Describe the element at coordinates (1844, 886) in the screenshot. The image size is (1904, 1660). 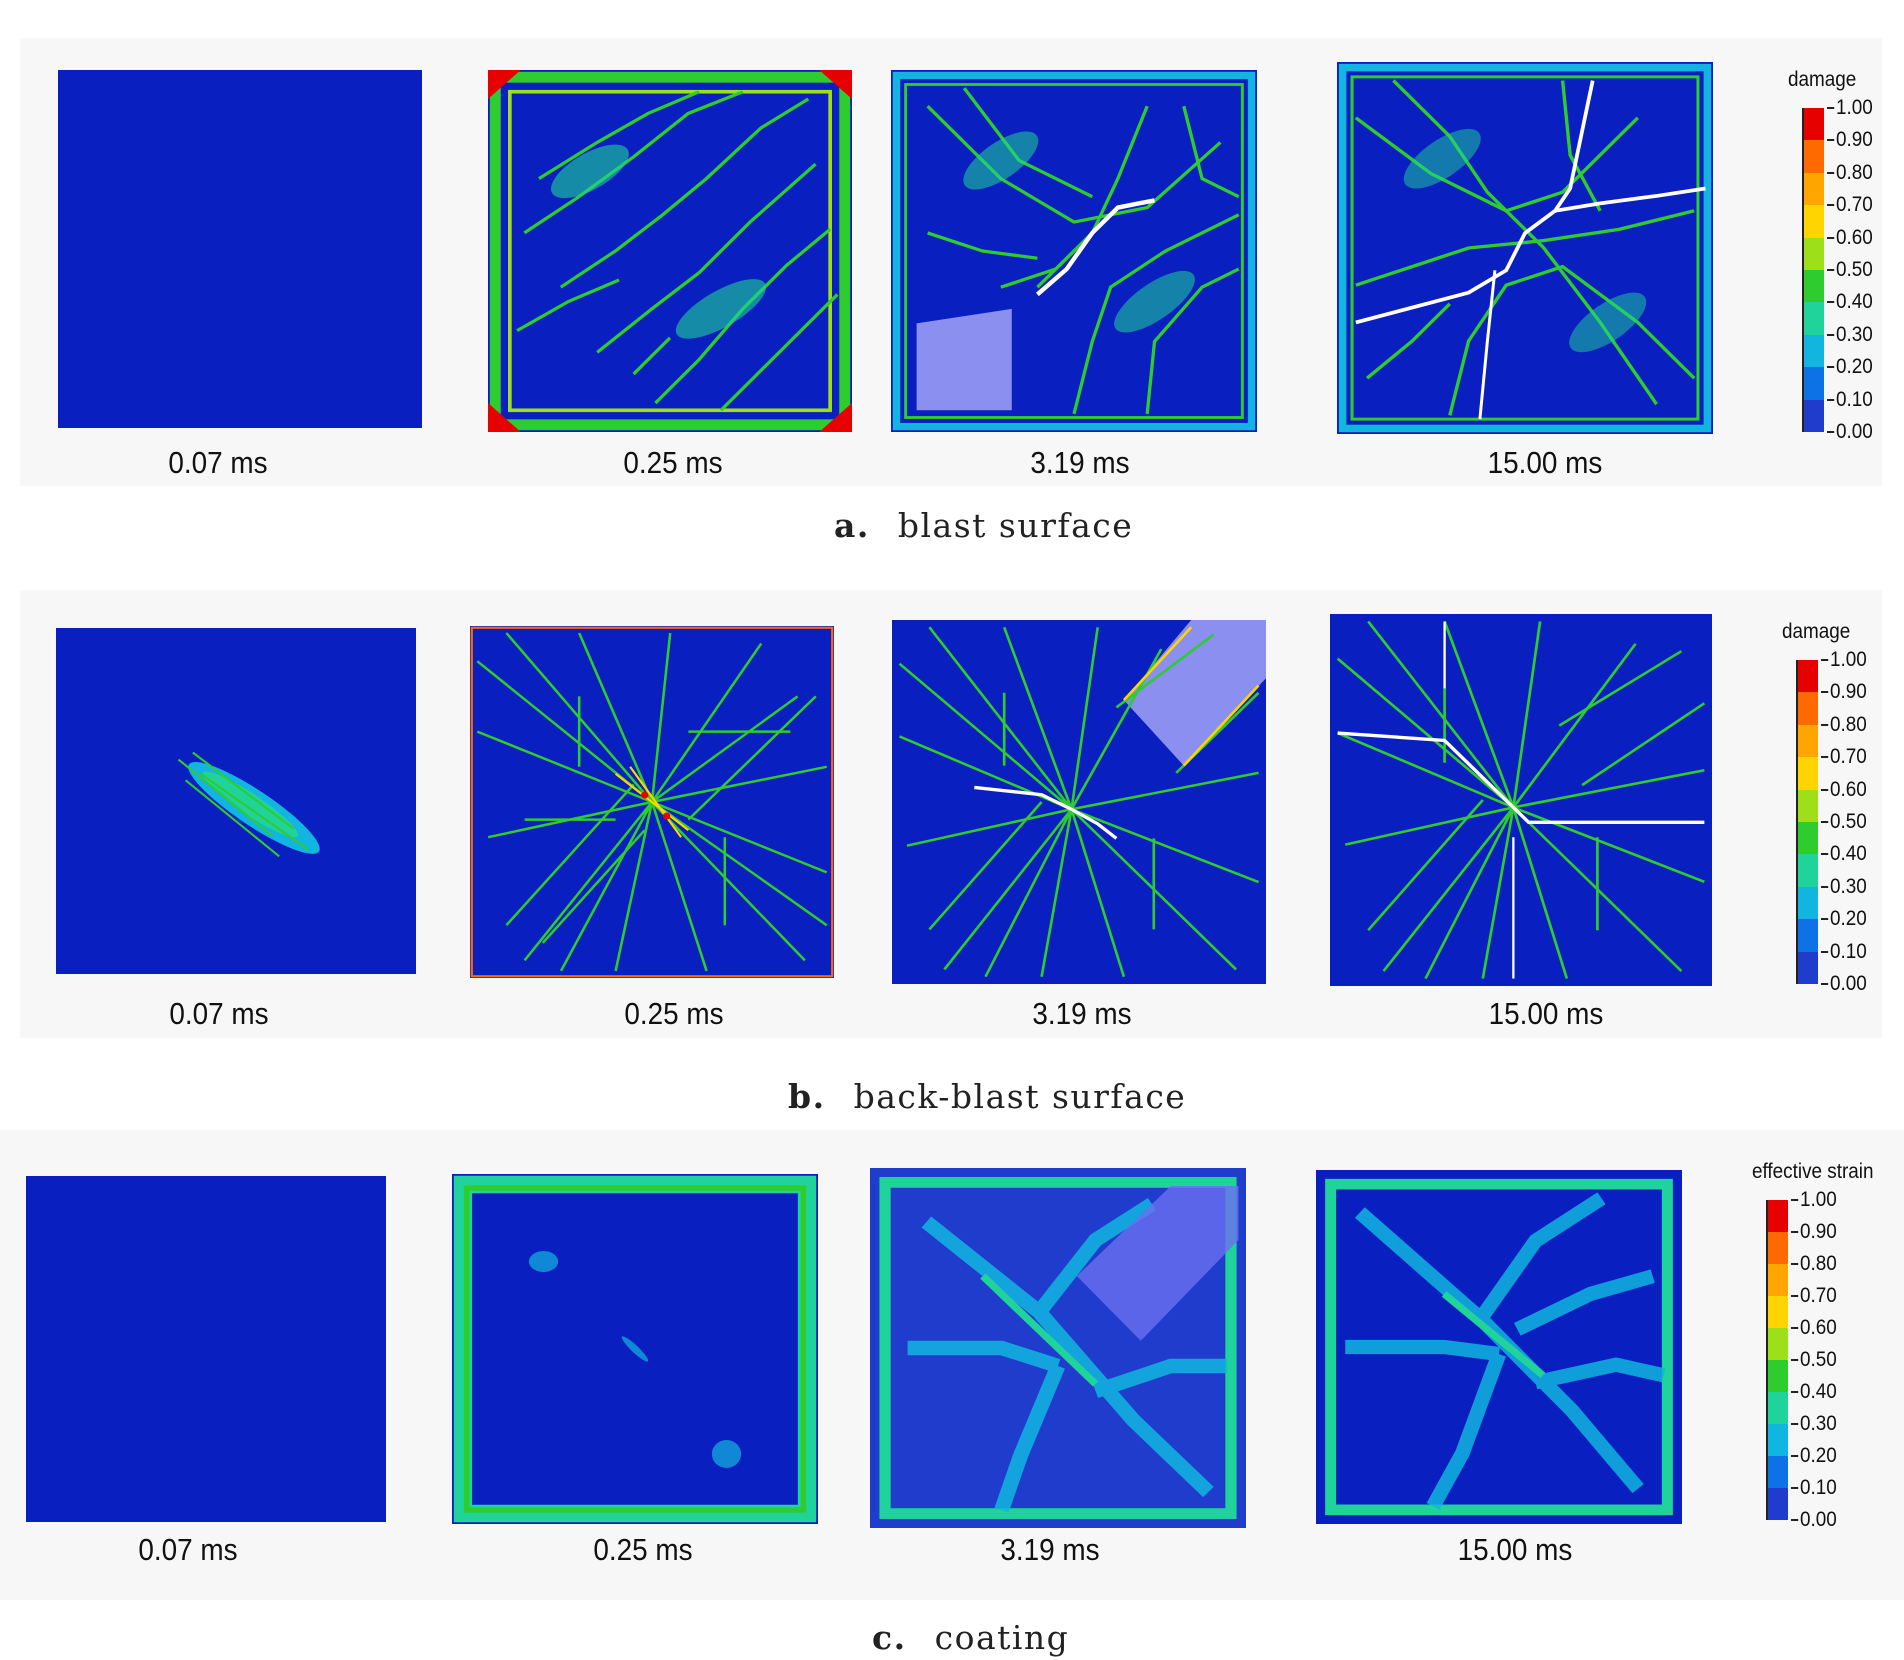
I see `row-b-legend-tick: 0.30` at that location.